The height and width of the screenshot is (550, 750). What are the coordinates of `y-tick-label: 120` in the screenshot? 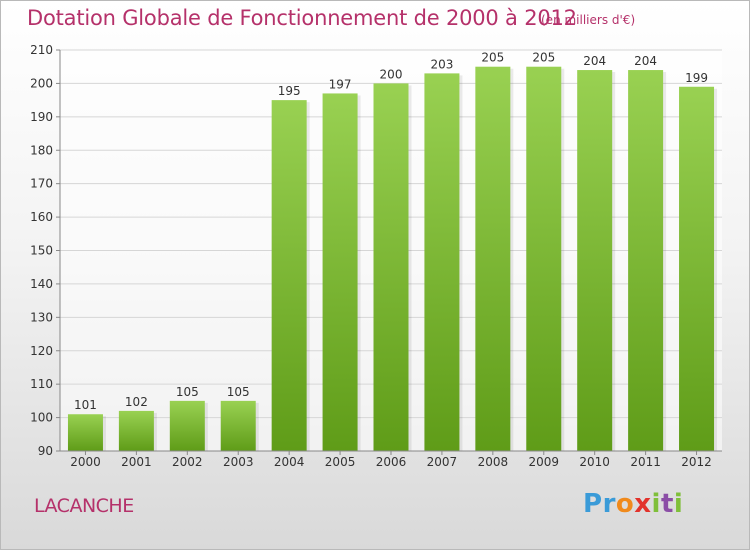 It's located at (41, 351).